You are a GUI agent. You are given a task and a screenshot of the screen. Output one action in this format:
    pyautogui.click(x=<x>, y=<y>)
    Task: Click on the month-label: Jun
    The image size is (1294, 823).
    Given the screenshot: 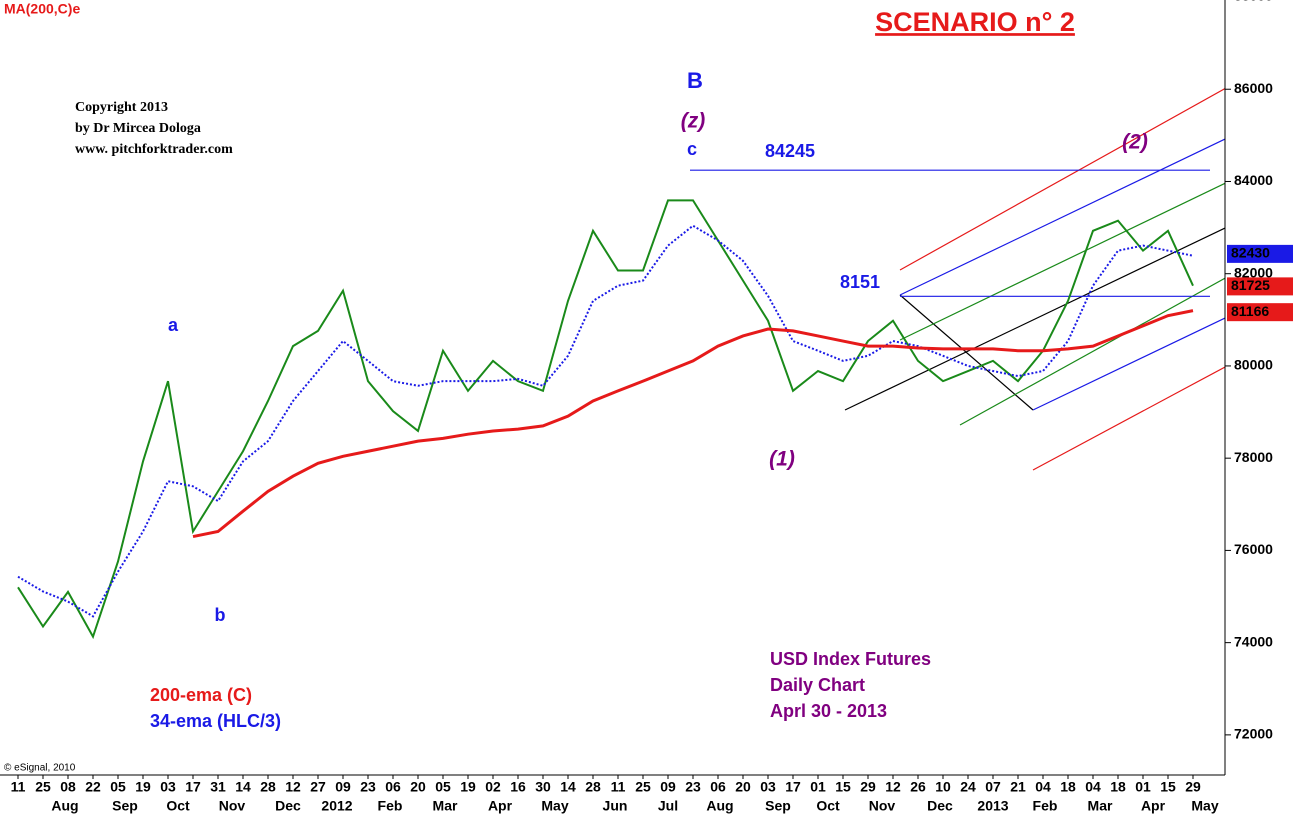 What is the action you would take?
    pyautogui.click(x=615, y=806)
    